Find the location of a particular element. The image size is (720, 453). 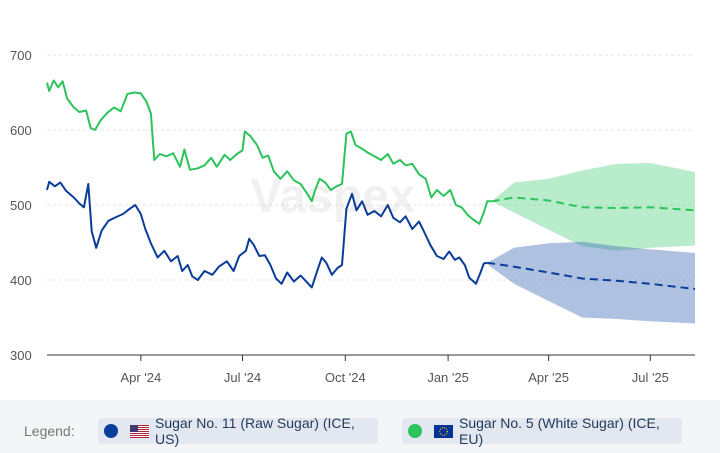

x-tick-label: Jul '25 is located at coordinates (650, 377).